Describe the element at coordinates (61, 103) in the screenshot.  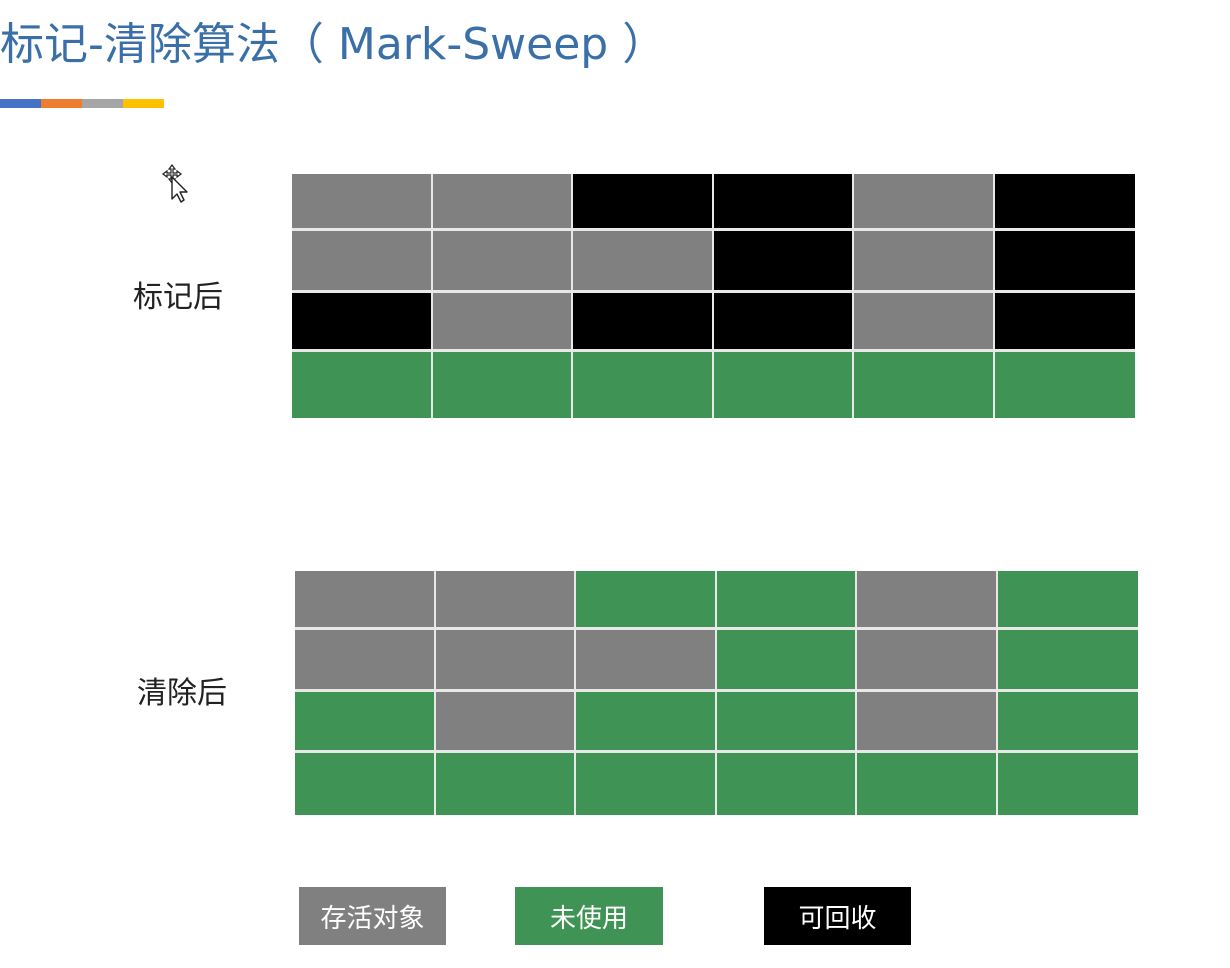
I see `accent-segment-orange` at that location.